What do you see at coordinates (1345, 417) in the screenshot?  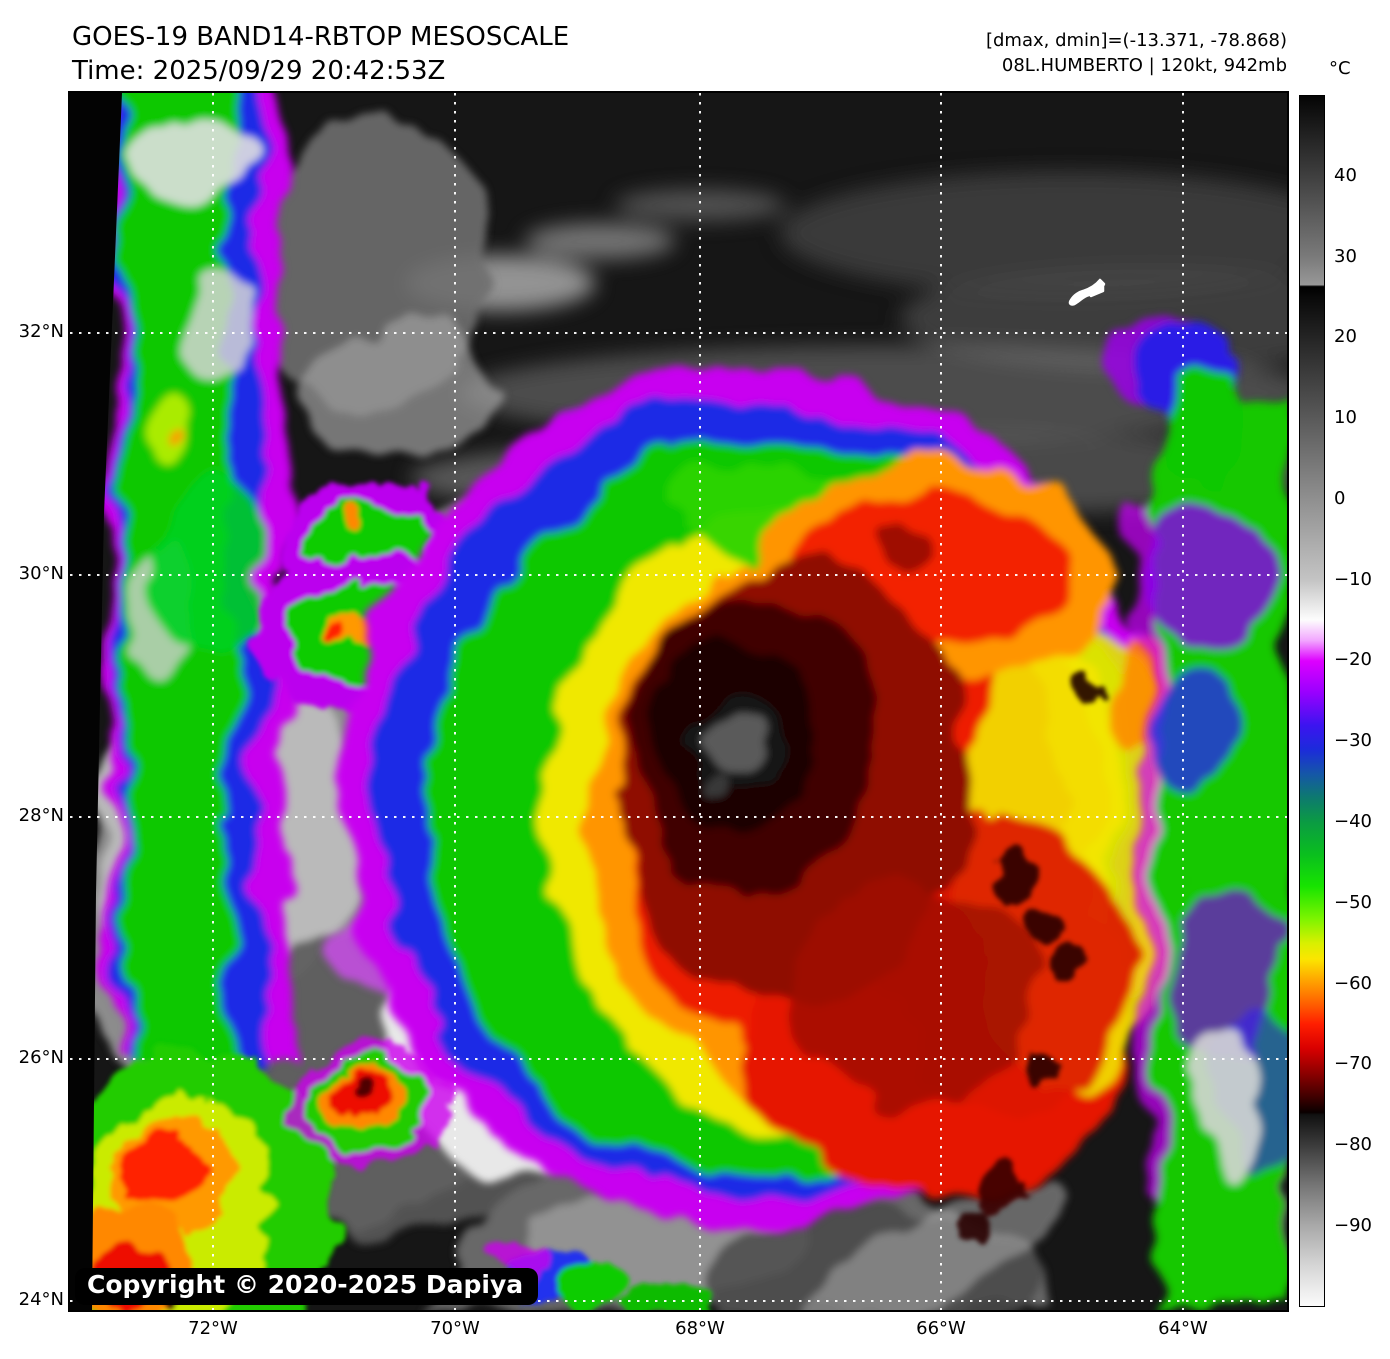 I see `colorbar-tick: 10` at bounding box center [1345, 417].